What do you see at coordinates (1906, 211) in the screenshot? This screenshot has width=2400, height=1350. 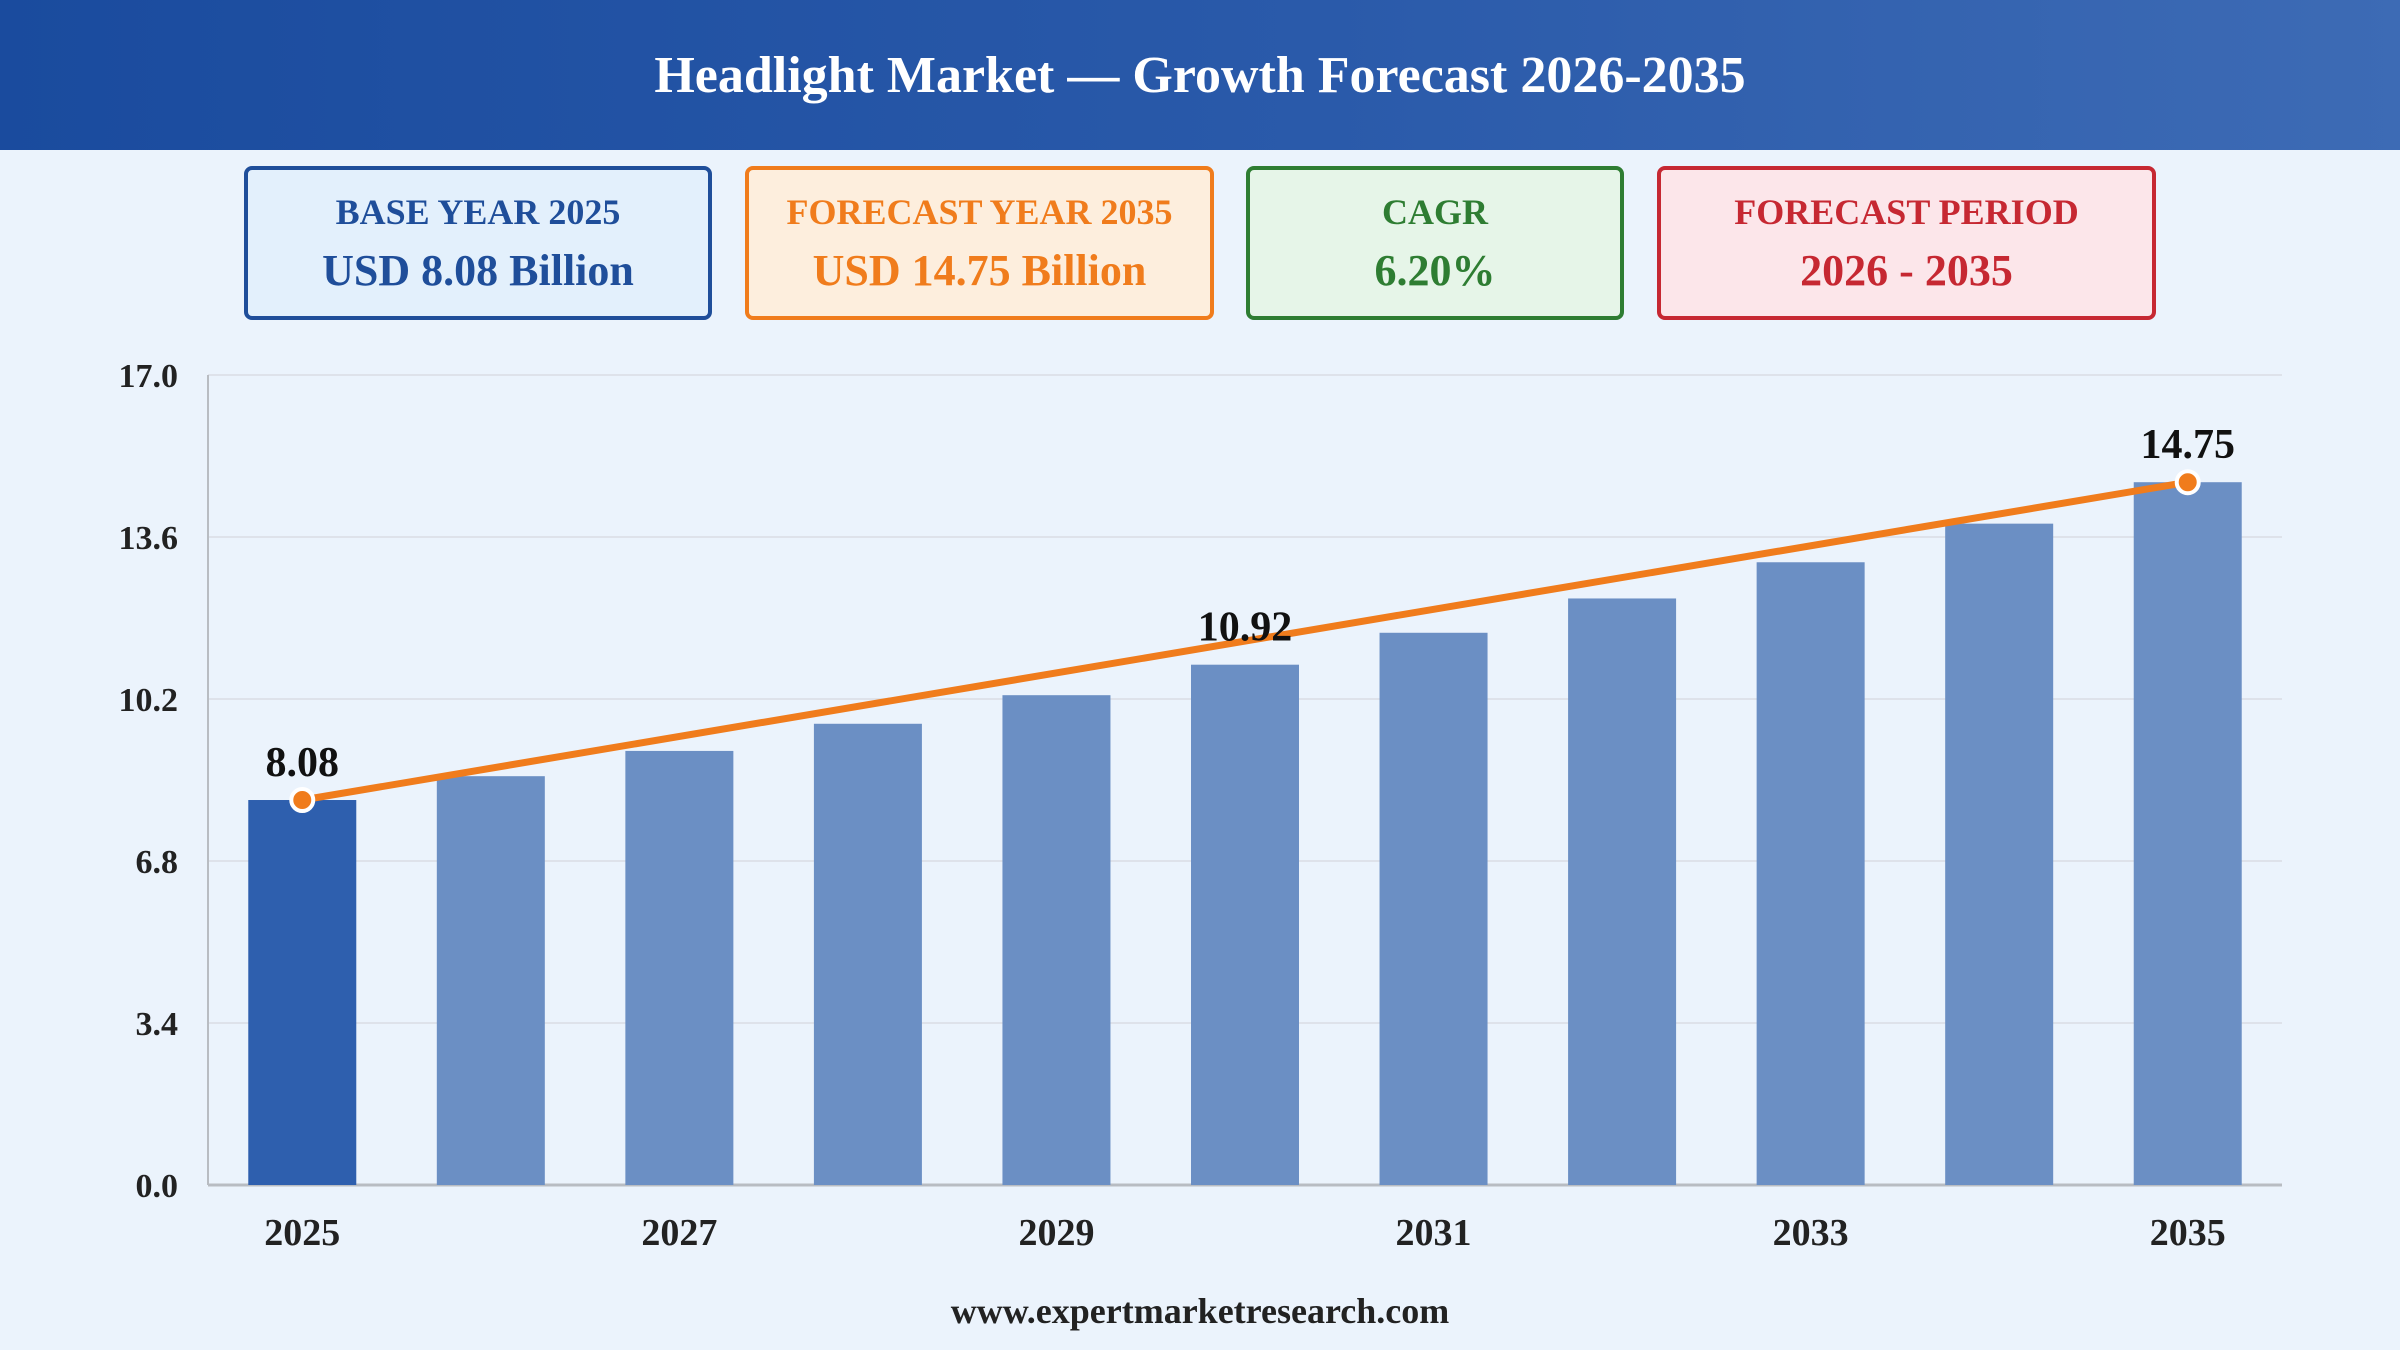 I see `forecast-period-label: FORECAST PERIOD` at bounding box center [1906, 211].